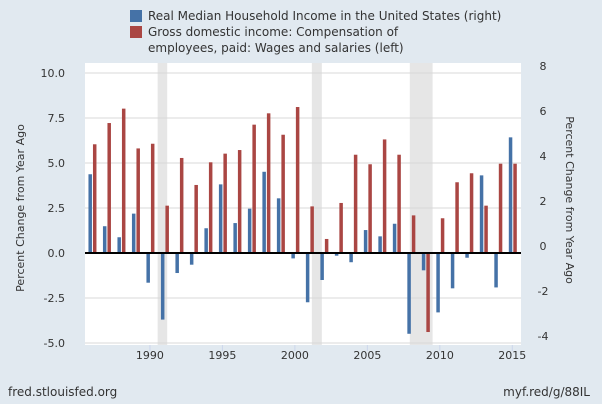 This screenshot has height=404, width=602. Describe the element at coordinates (220, 218) in the screenshot. I see `bar-income-1995` at that location.